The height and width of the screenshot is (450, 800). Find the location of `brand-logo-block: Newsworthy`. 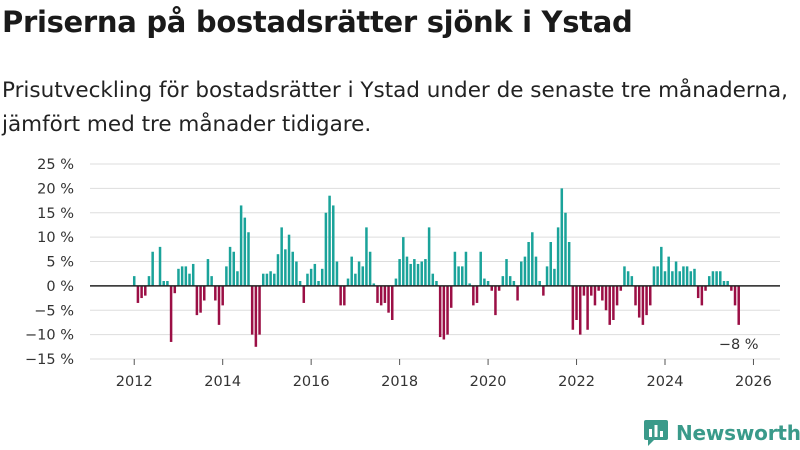

brand-logo-block: Newsworthy is located at coordinates (722, 433).